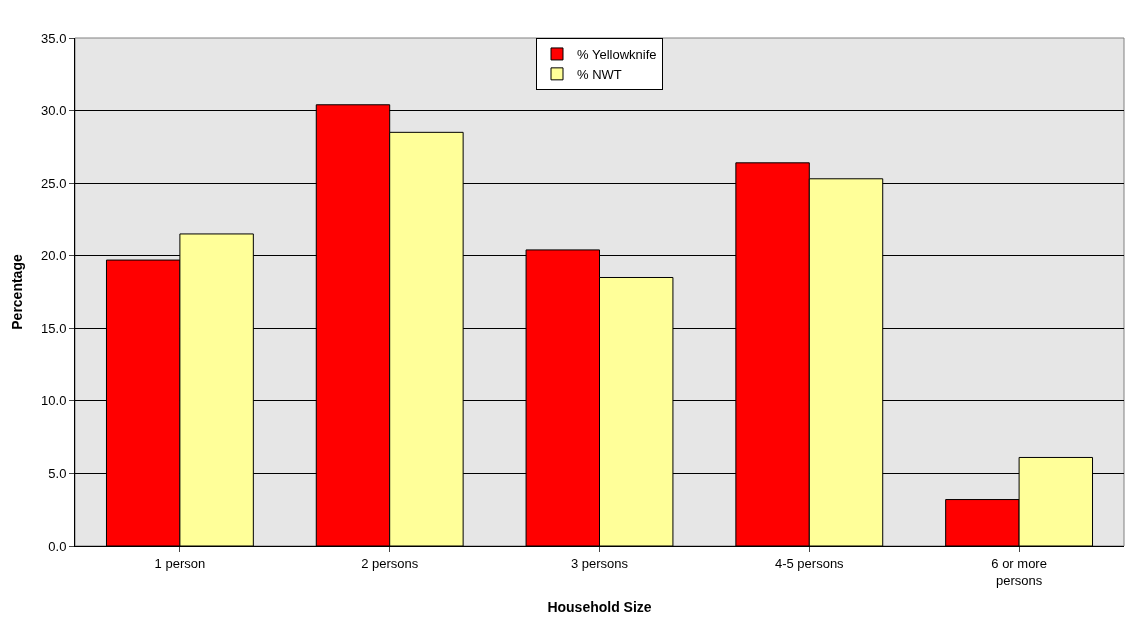  Describe the element at coordinates (599, 74) in the screenshot. I see `legend-label: % NWT` at that location.